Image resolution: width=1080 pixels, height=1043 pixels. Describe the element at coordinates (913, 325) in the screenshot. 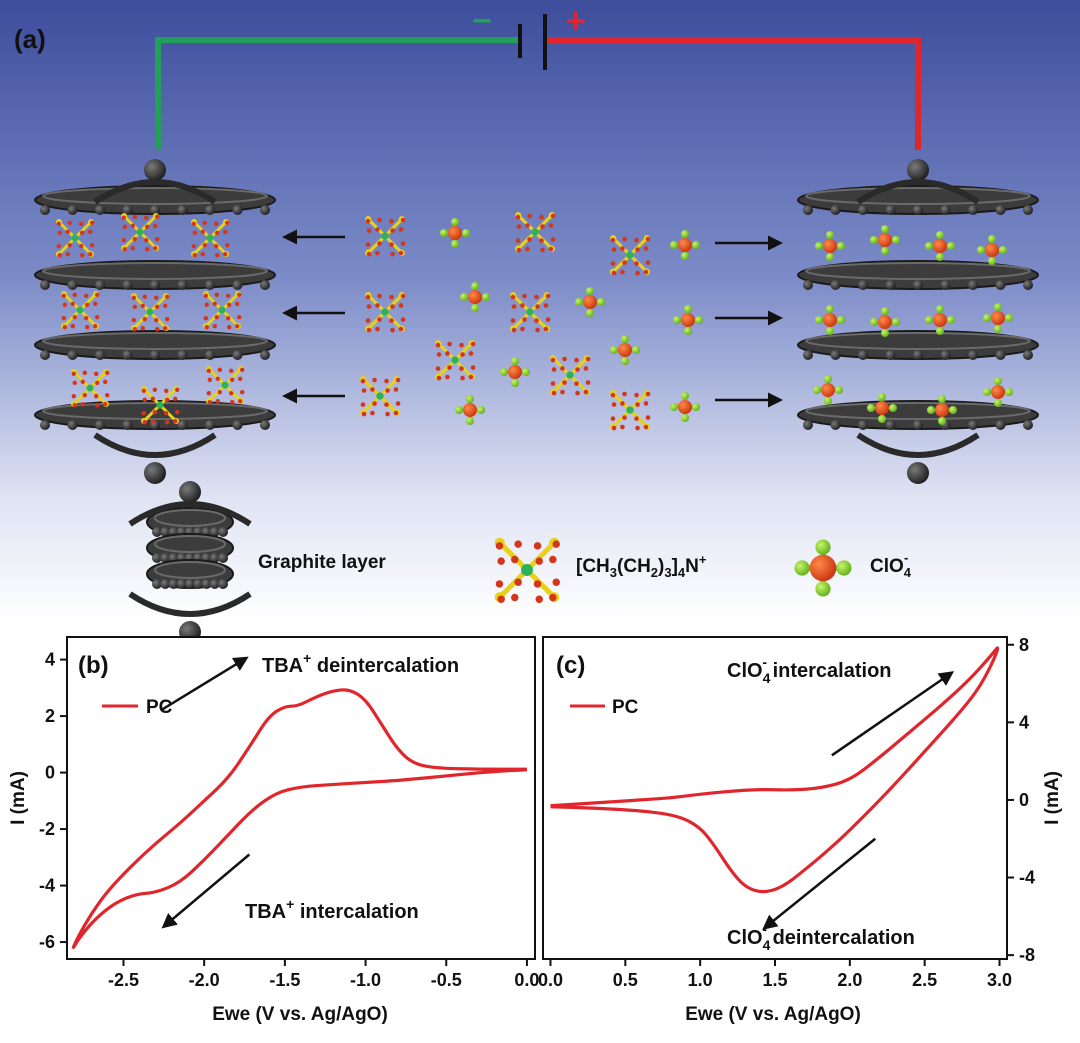

I see `clo4-intercalated-ions` at that location.